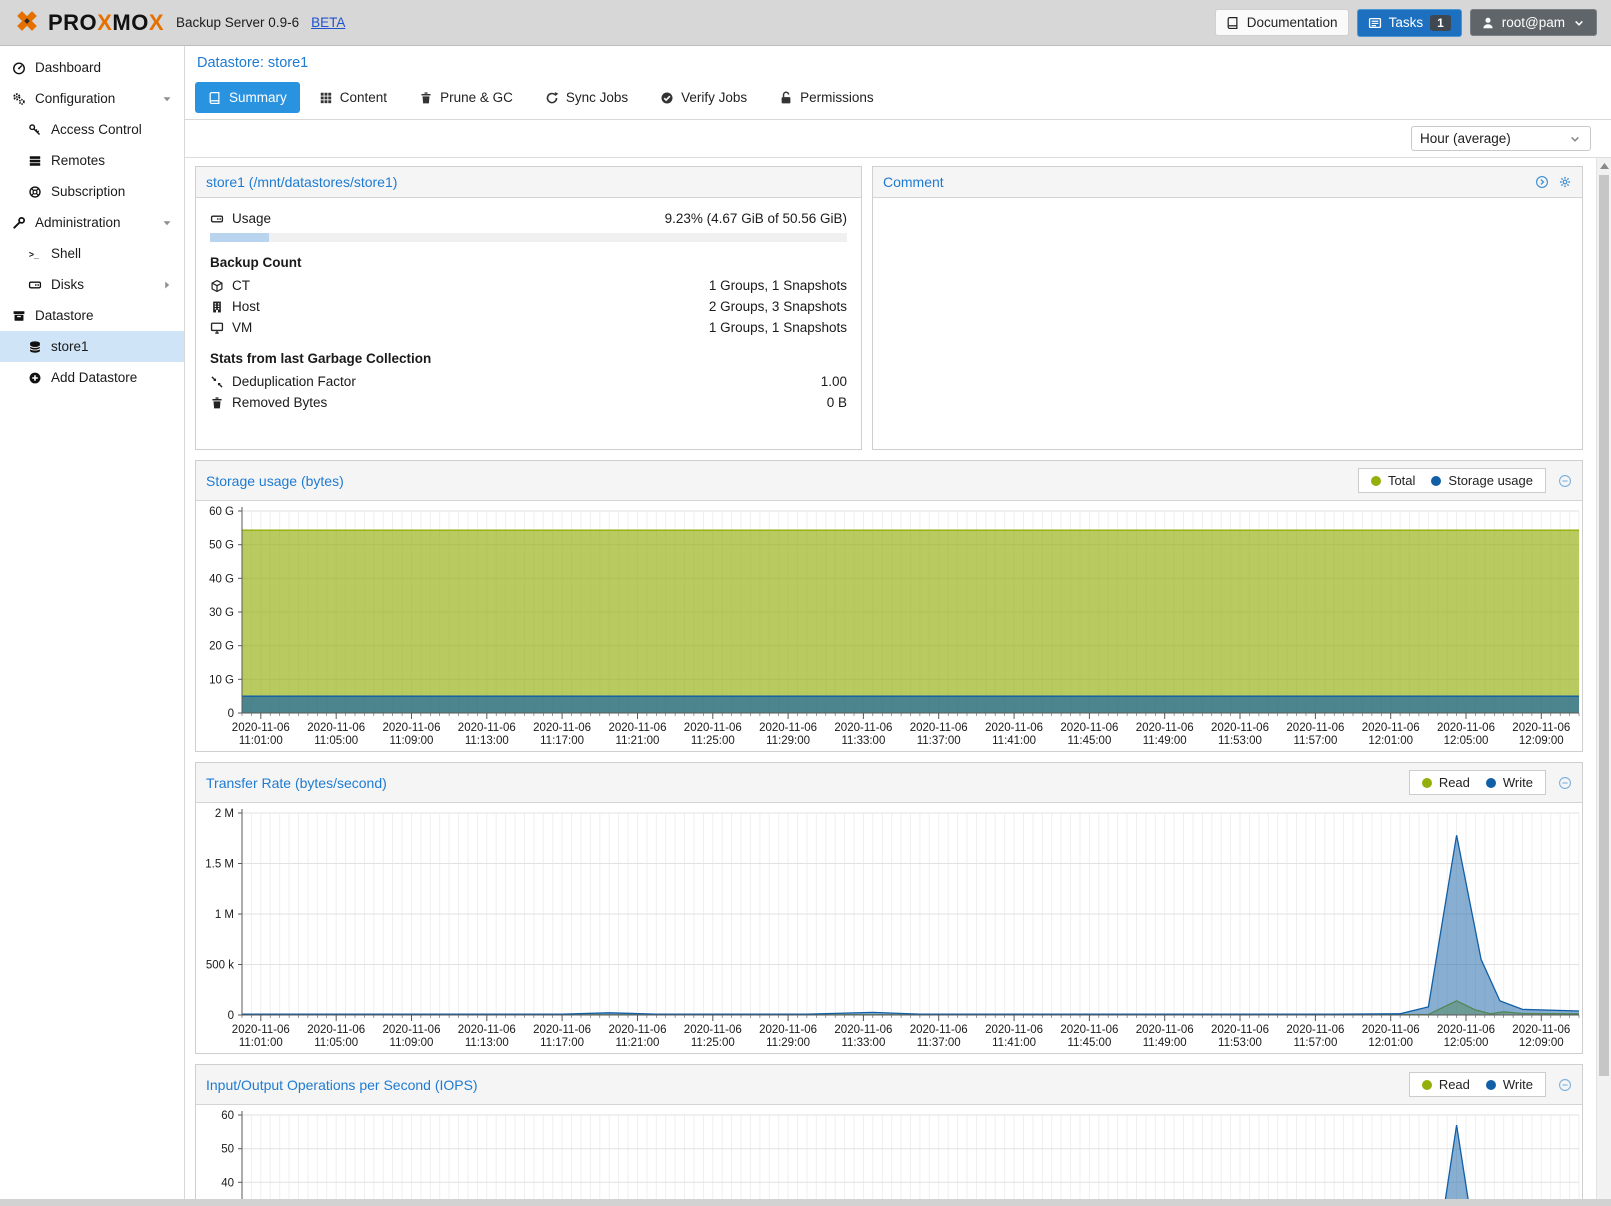 This screenshot has height=1206, width=1611. What do you see at coordinates (92, 315) in the screenshot?
I see `sidebar-item-datastore: Datastore` at bounding box center [92, 315].